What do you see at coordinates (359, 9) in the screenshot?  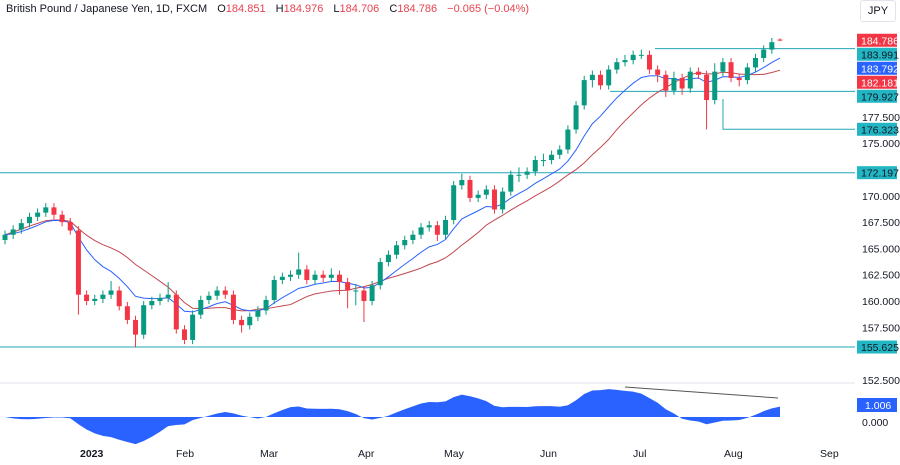 I see `low-value: 184.706` at bounding box center [359, 9].